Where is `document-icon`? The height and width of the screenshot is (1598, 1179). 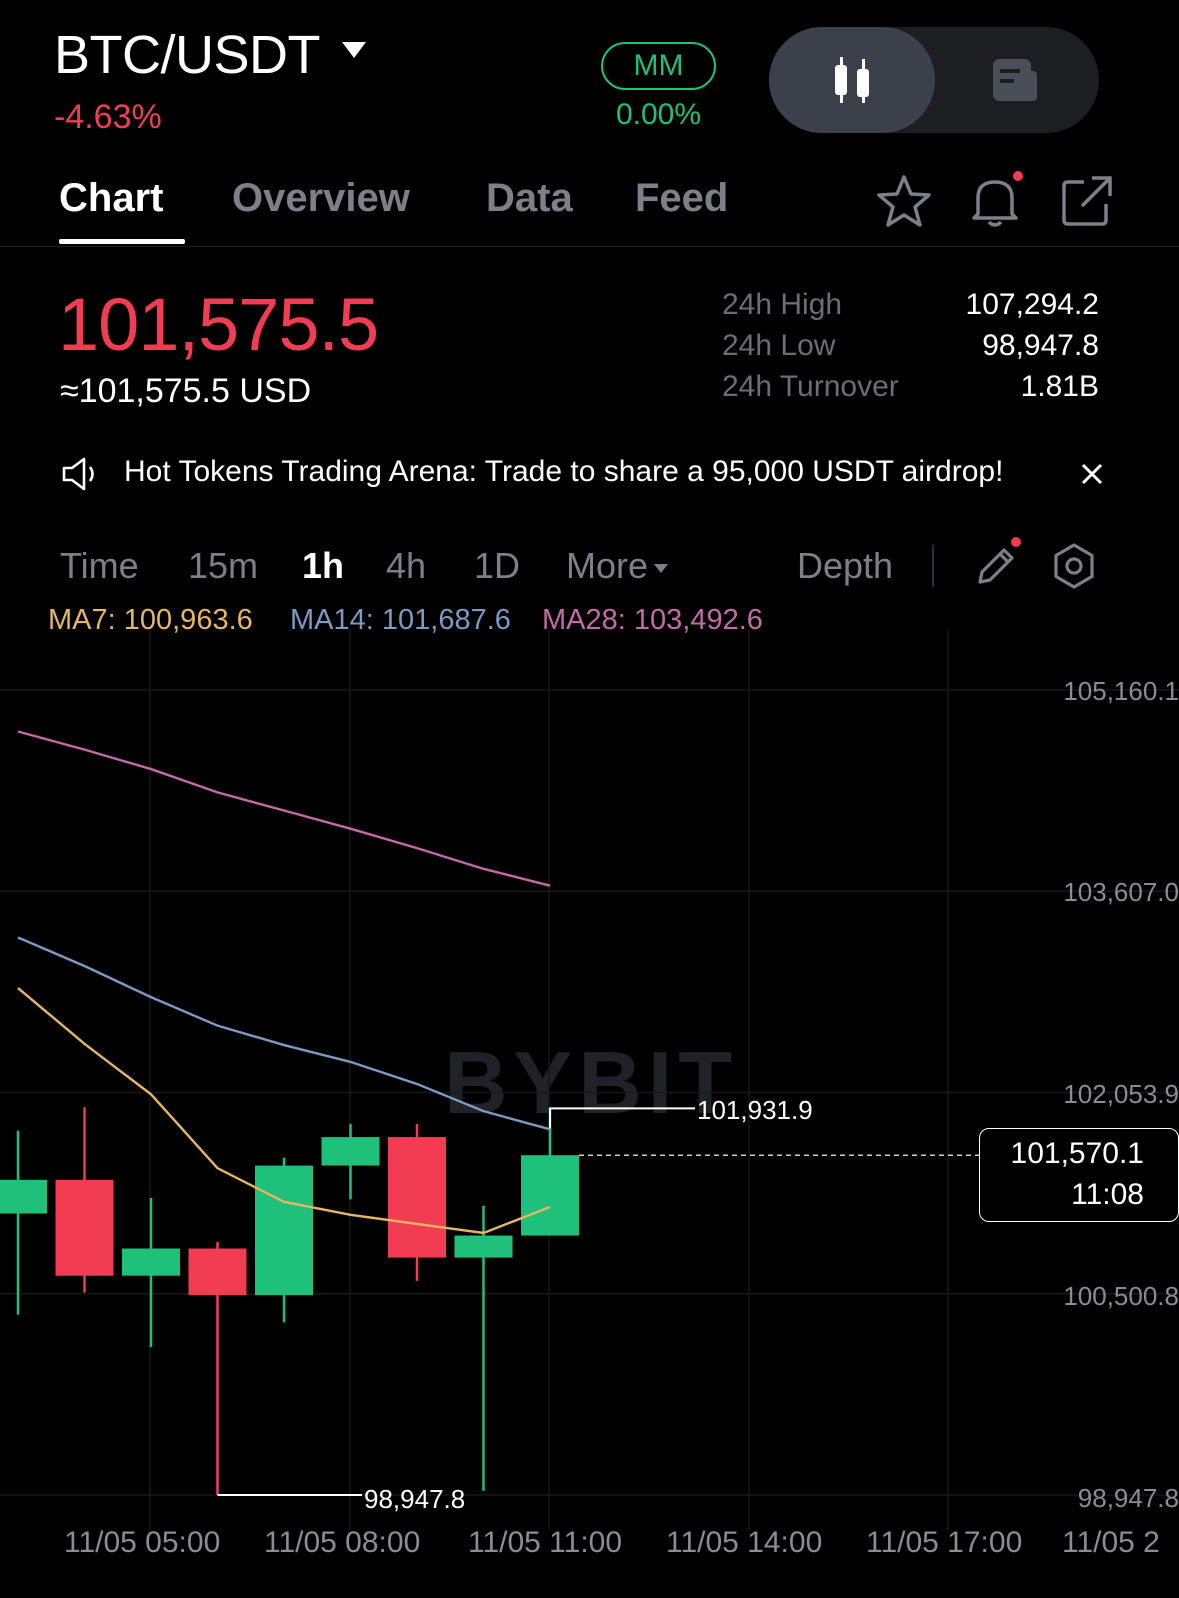
document-icon is located at coordinates (1015, 80).